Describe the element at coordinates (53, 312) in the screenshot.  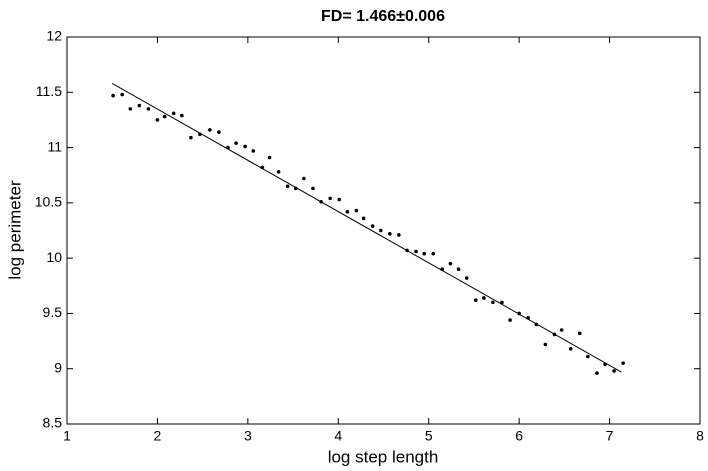
I see `y-tick-label: 9.5` at that location.